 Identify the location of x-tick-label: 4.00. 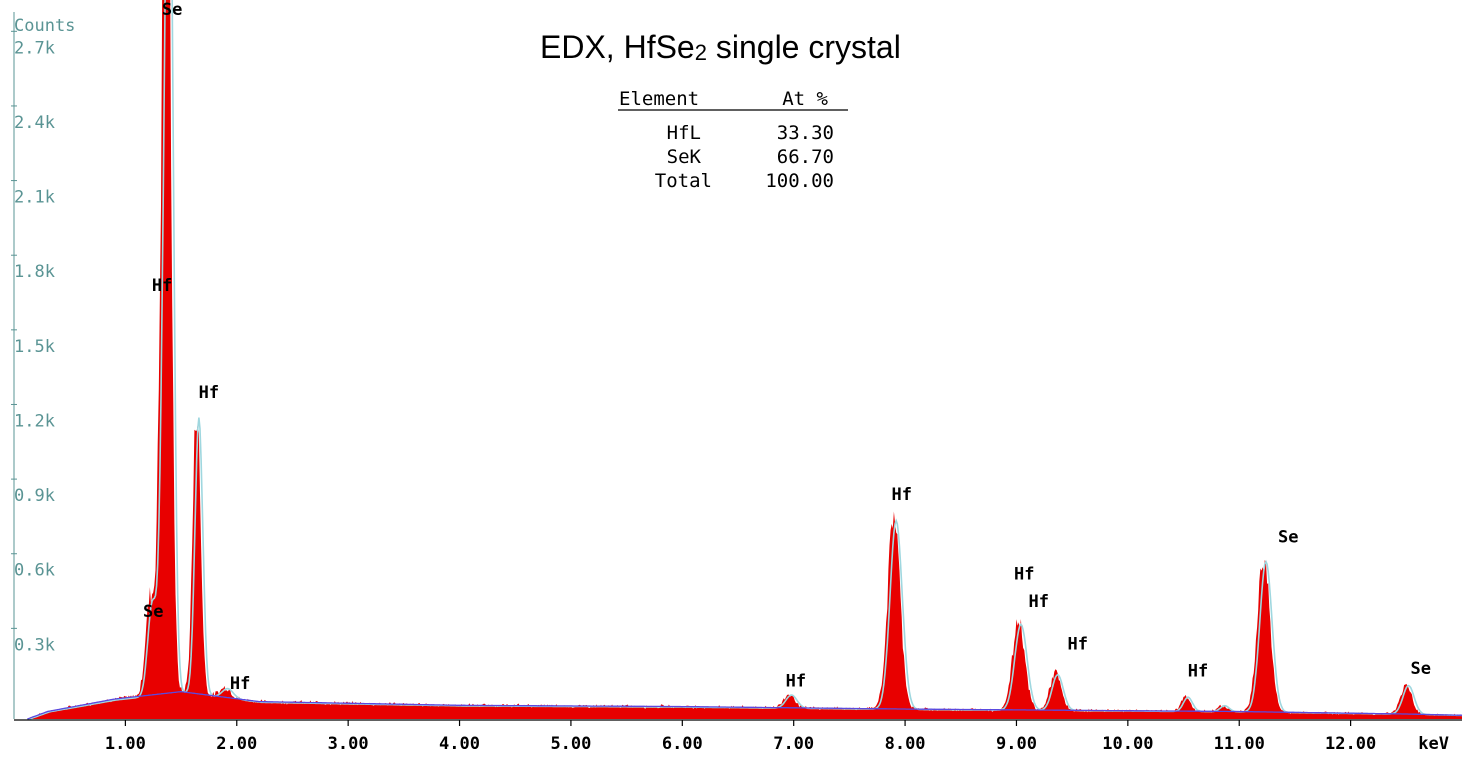
(459, 744).